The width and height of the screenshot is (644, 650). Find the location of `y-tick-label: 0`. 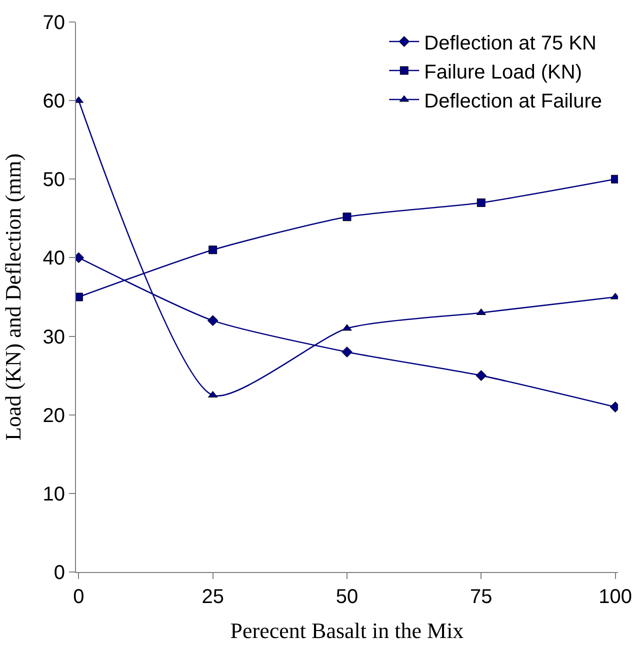

y-tick-label: 0 is located at coordinates (59, 573).